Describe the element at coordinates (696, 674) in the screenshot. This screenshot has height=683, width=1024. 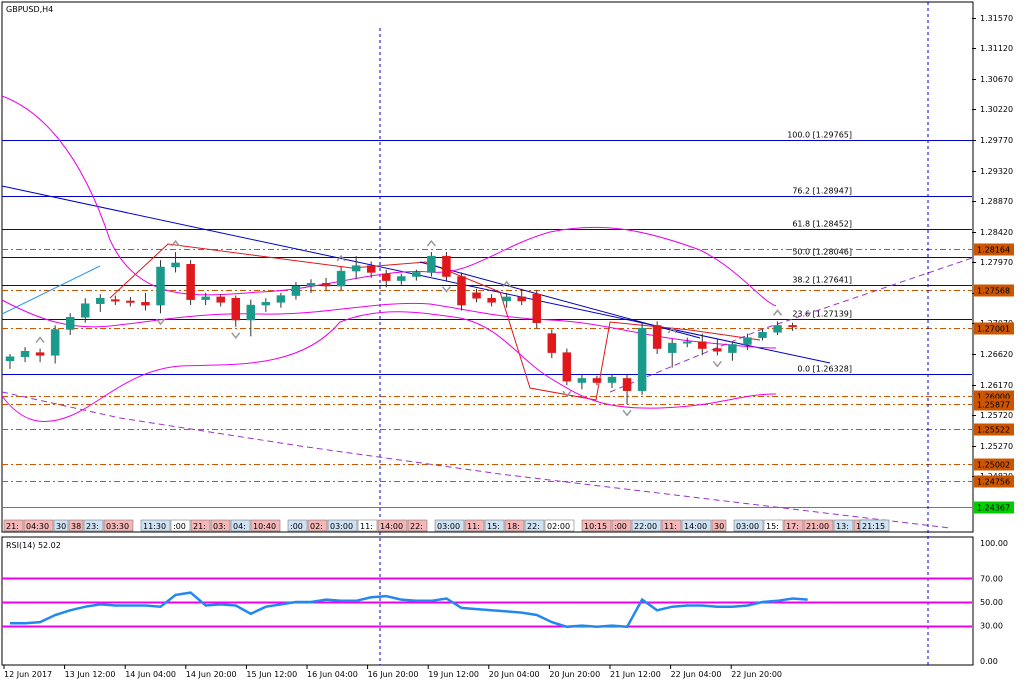
I see `time-tick-label: 22 Jun 04:00` at that location.